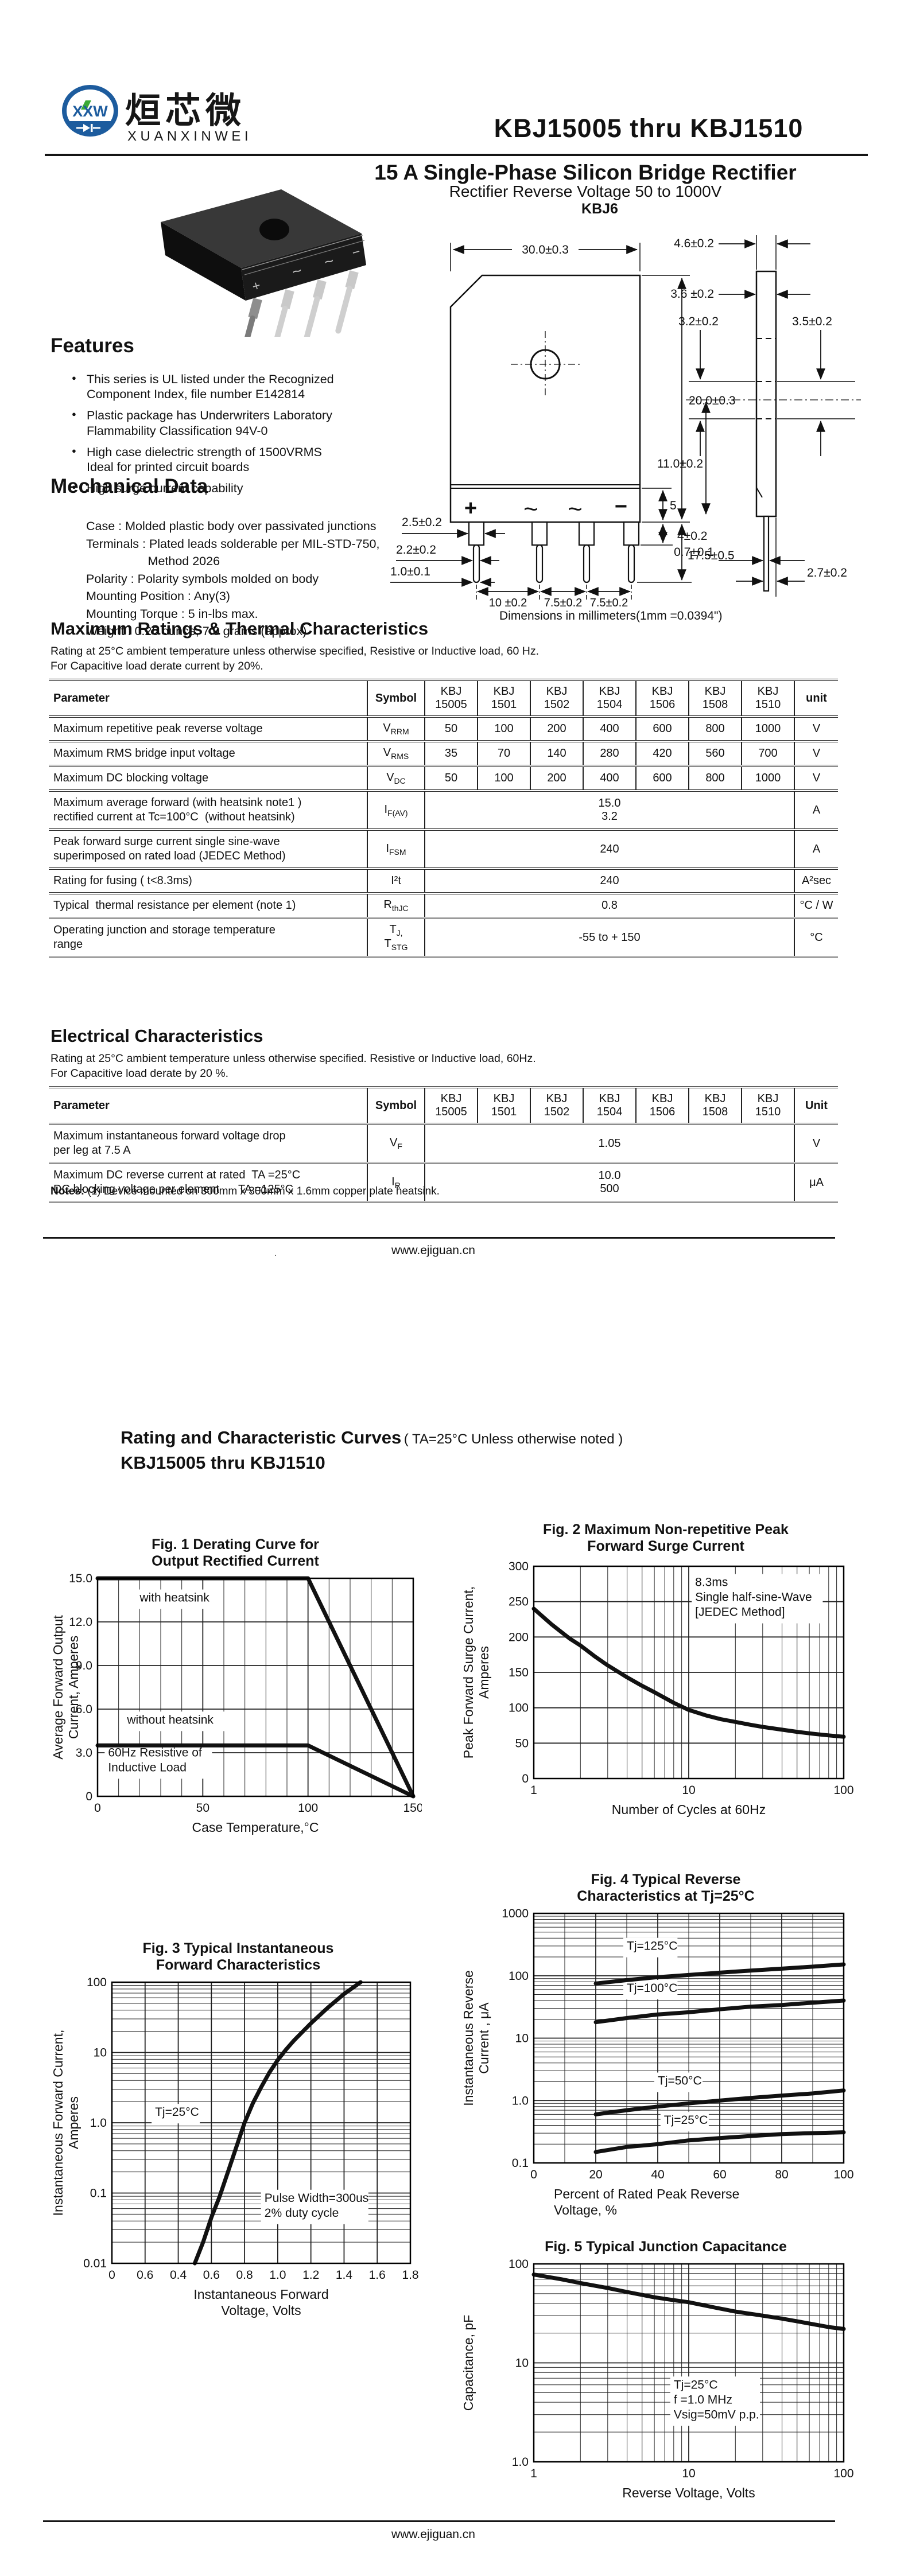 The width and height of the screenshot is (912, 2576). What do you see at coordinates (694, 243) in the screenshot?
I see `dim-label: 4.6±0.2` at bounding box center [694, 243].